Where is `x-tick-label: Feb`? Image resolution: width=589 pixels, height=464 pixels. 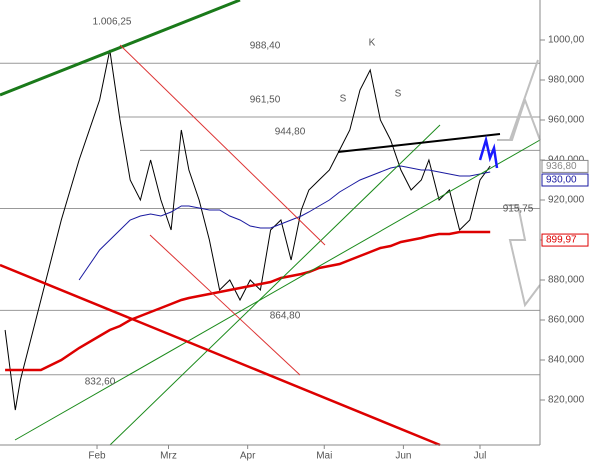 x-tick-label: Feb is located at coordinates (97, 456).